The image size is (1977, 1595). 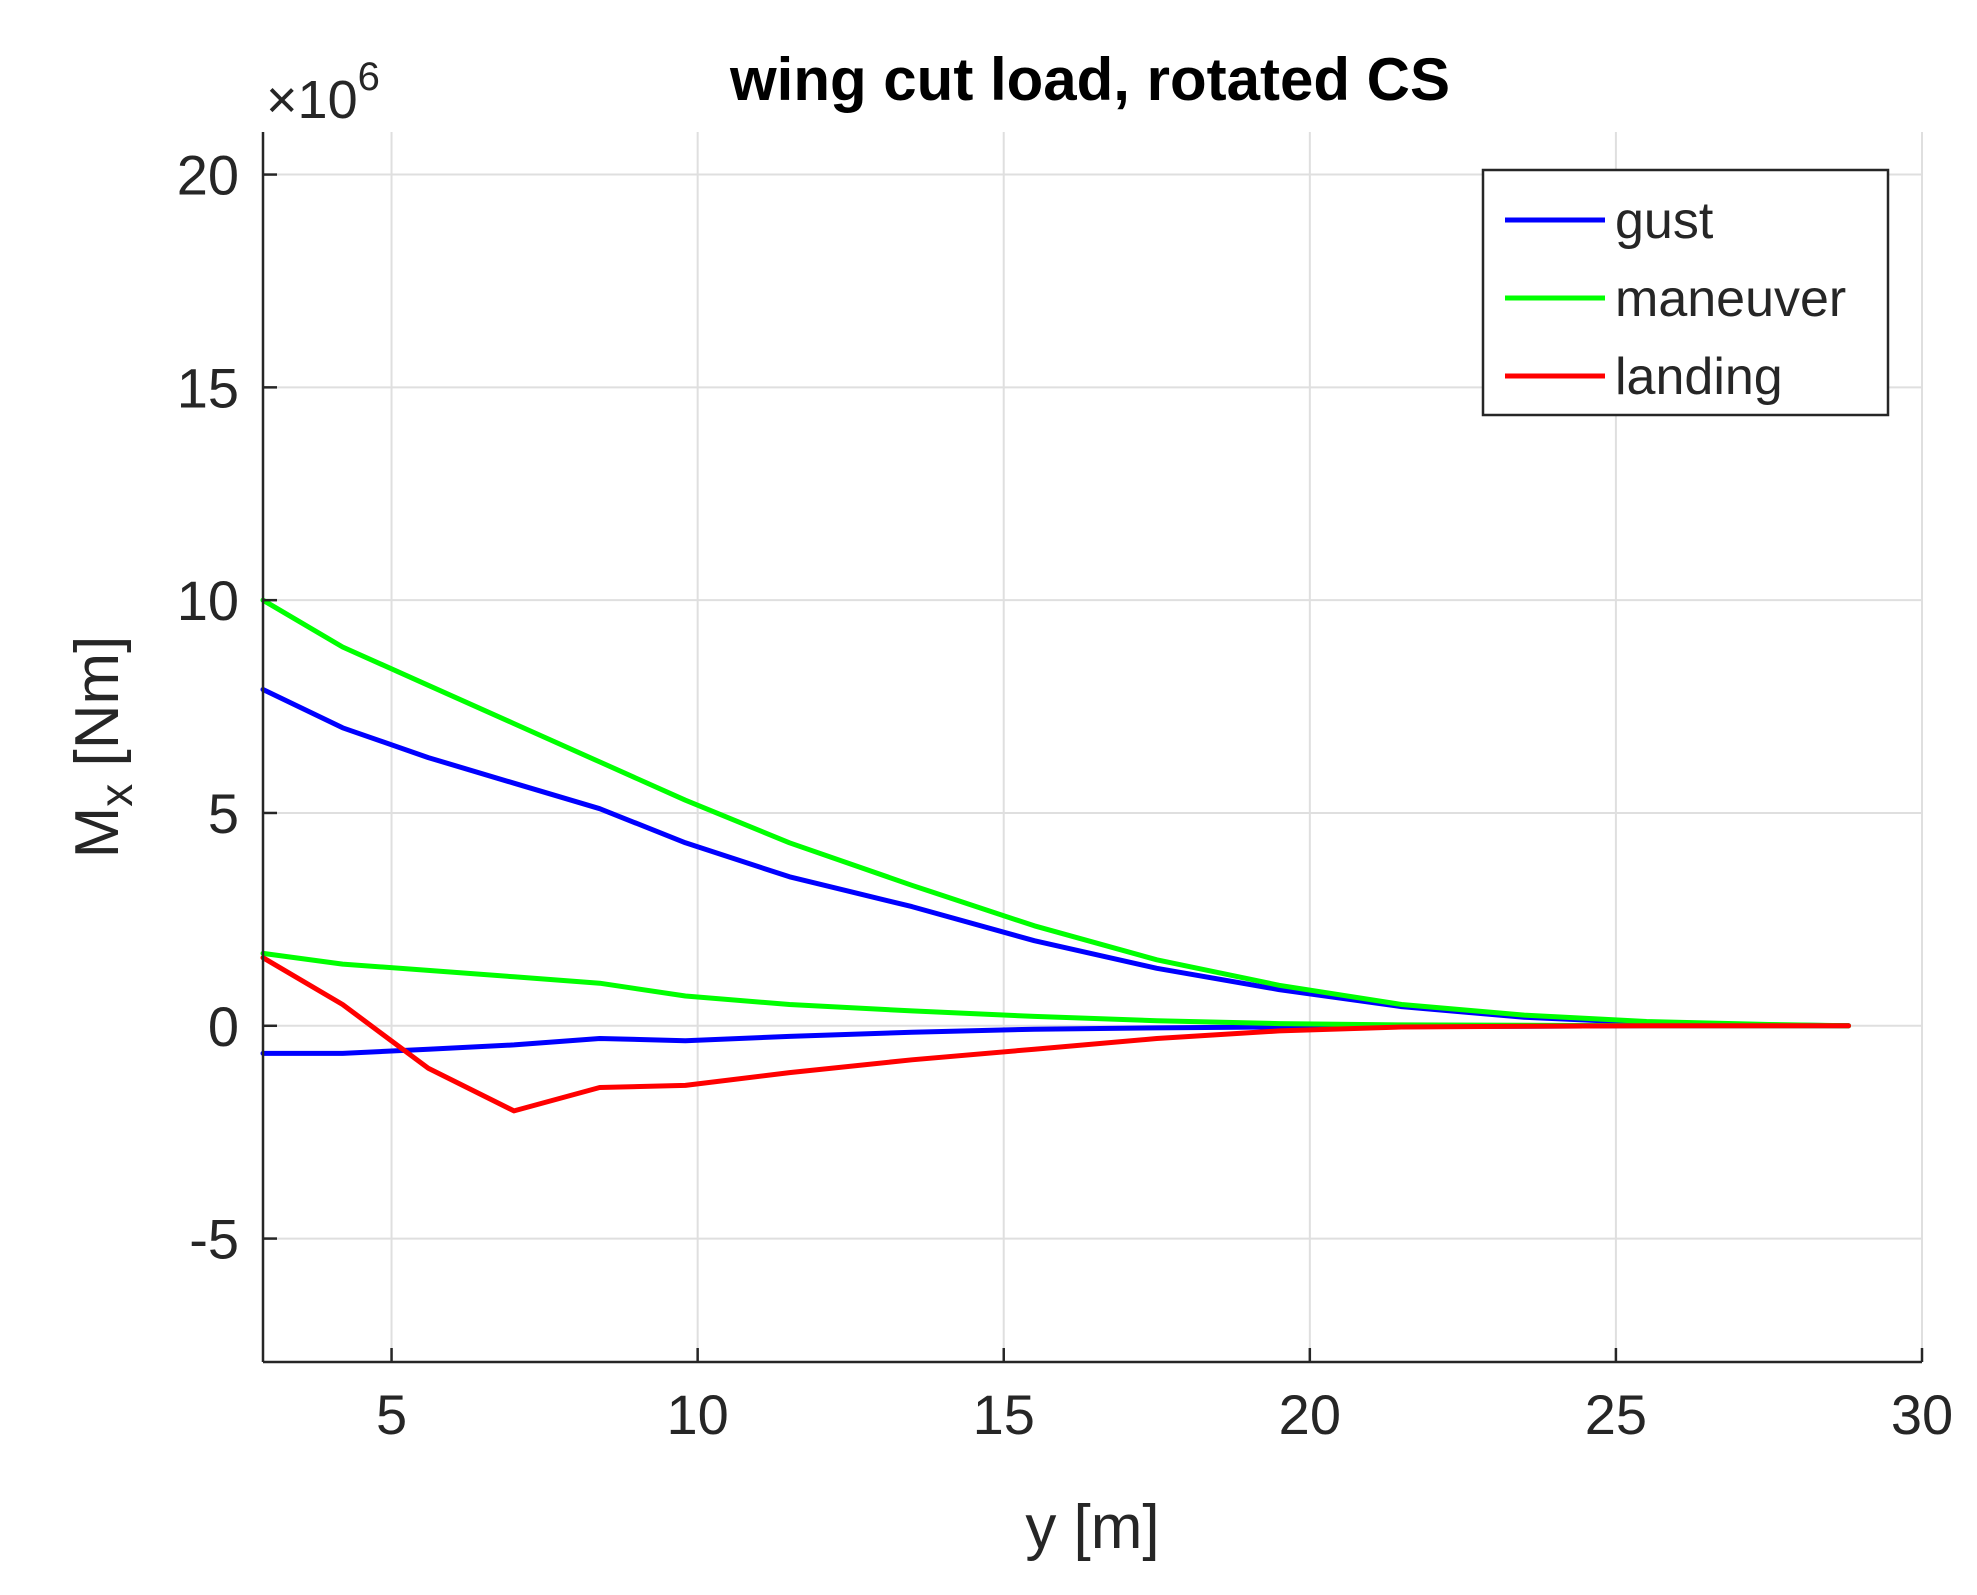 What do you see at coordinates (214, 1239) in the screenshot?
I see `y-tick-label: -5` at bounding box center [214, 1239].